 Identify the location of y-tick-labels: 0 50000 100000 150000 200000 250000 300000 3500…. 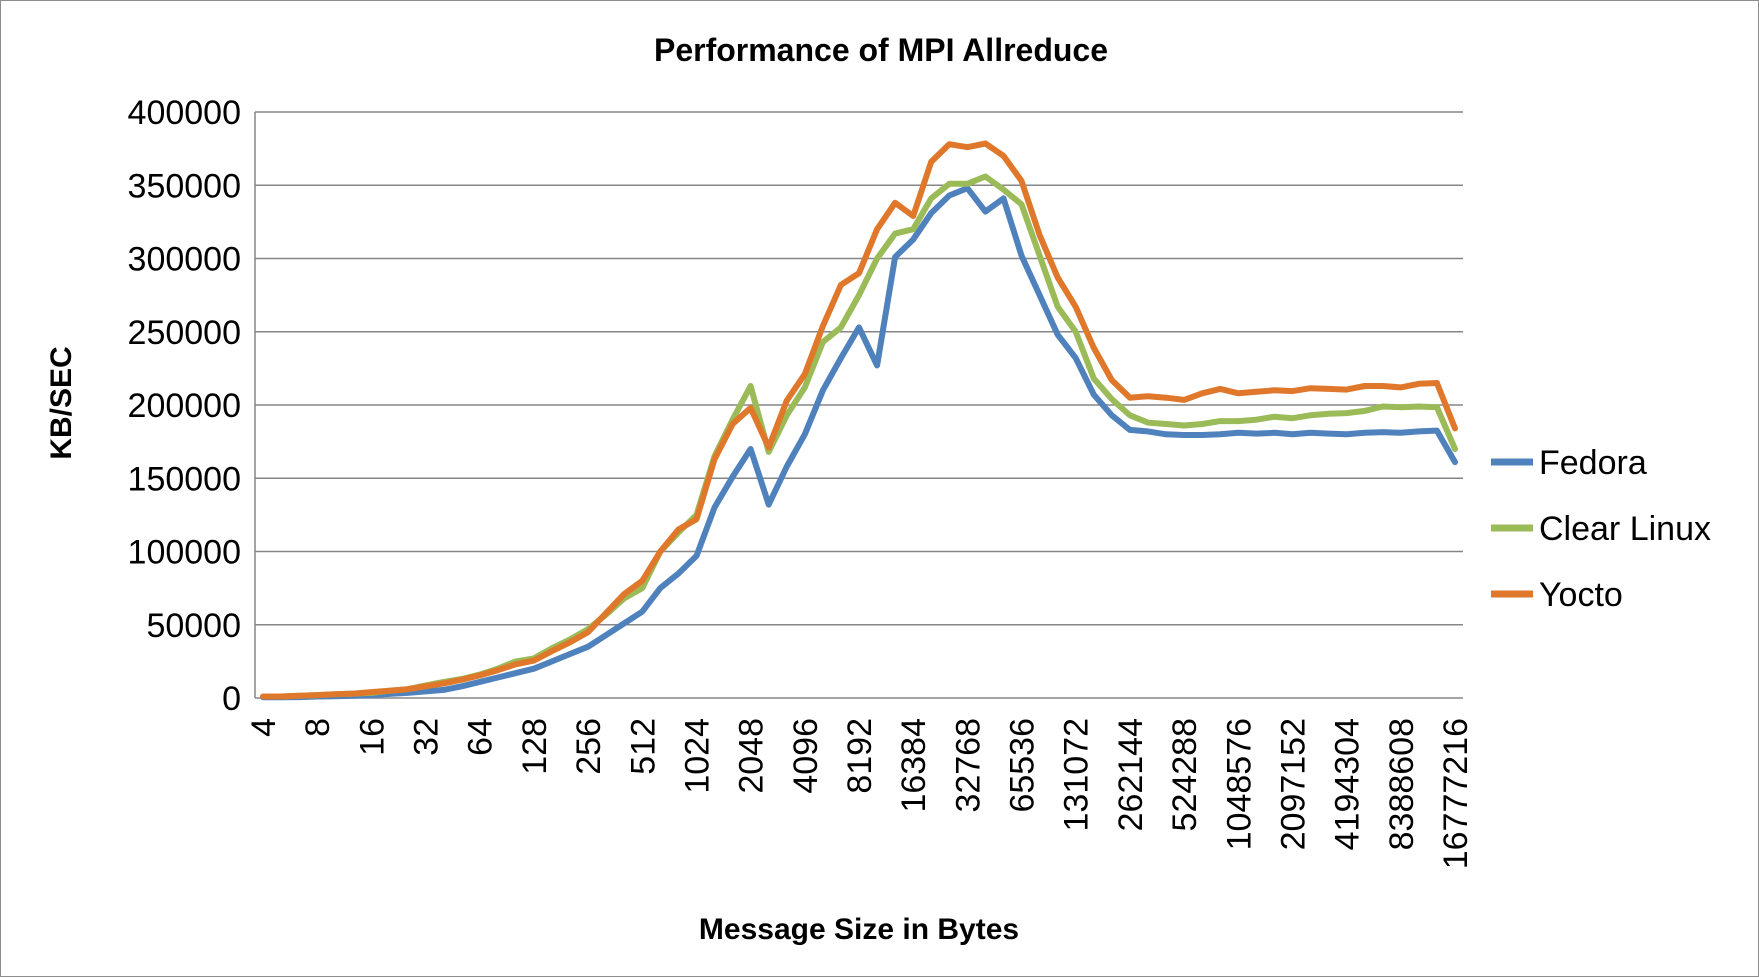
(184, 406).